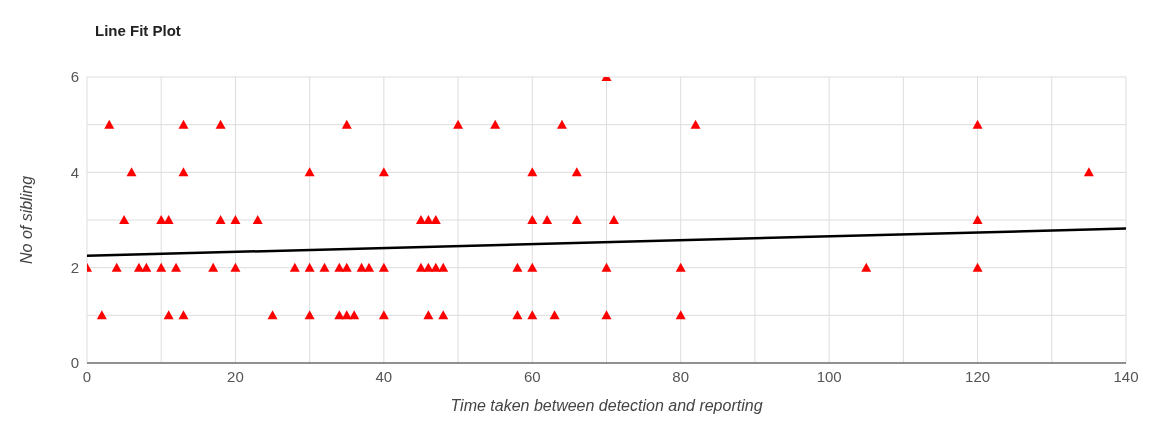 Image resolution: width=1149 pixels, height=440 pixels. Describe the element at coordinates (384, 376) in the screenshot. I see `x-tick-label: 40` at that location.